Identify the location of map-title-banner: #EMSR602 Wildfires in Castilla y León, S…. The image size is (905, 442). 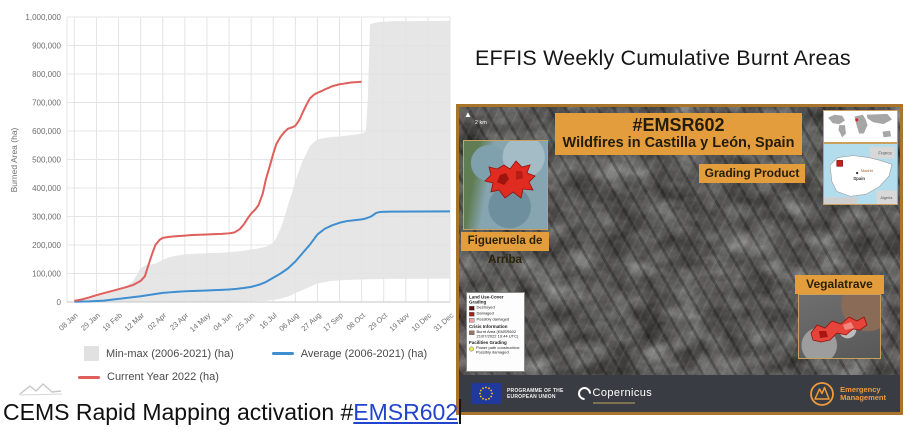
(678, 134).